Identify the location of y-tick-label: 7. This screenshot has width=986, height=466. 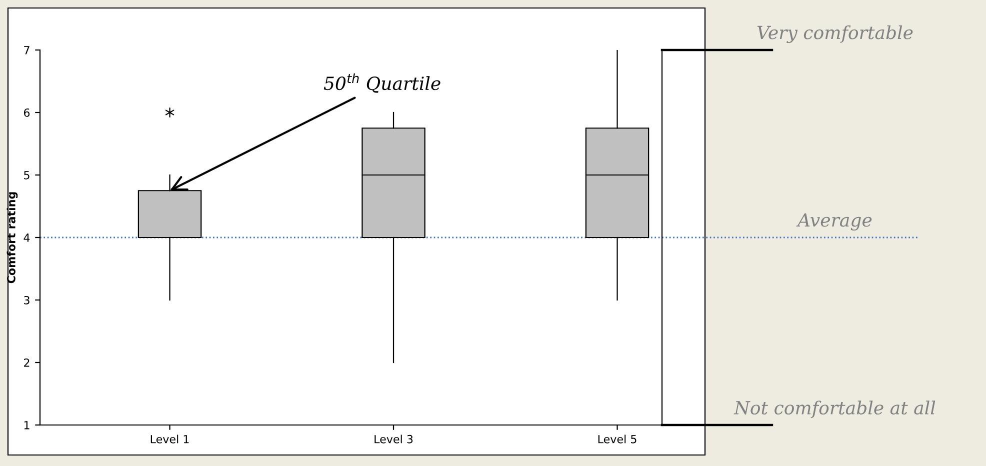
(27, 50).